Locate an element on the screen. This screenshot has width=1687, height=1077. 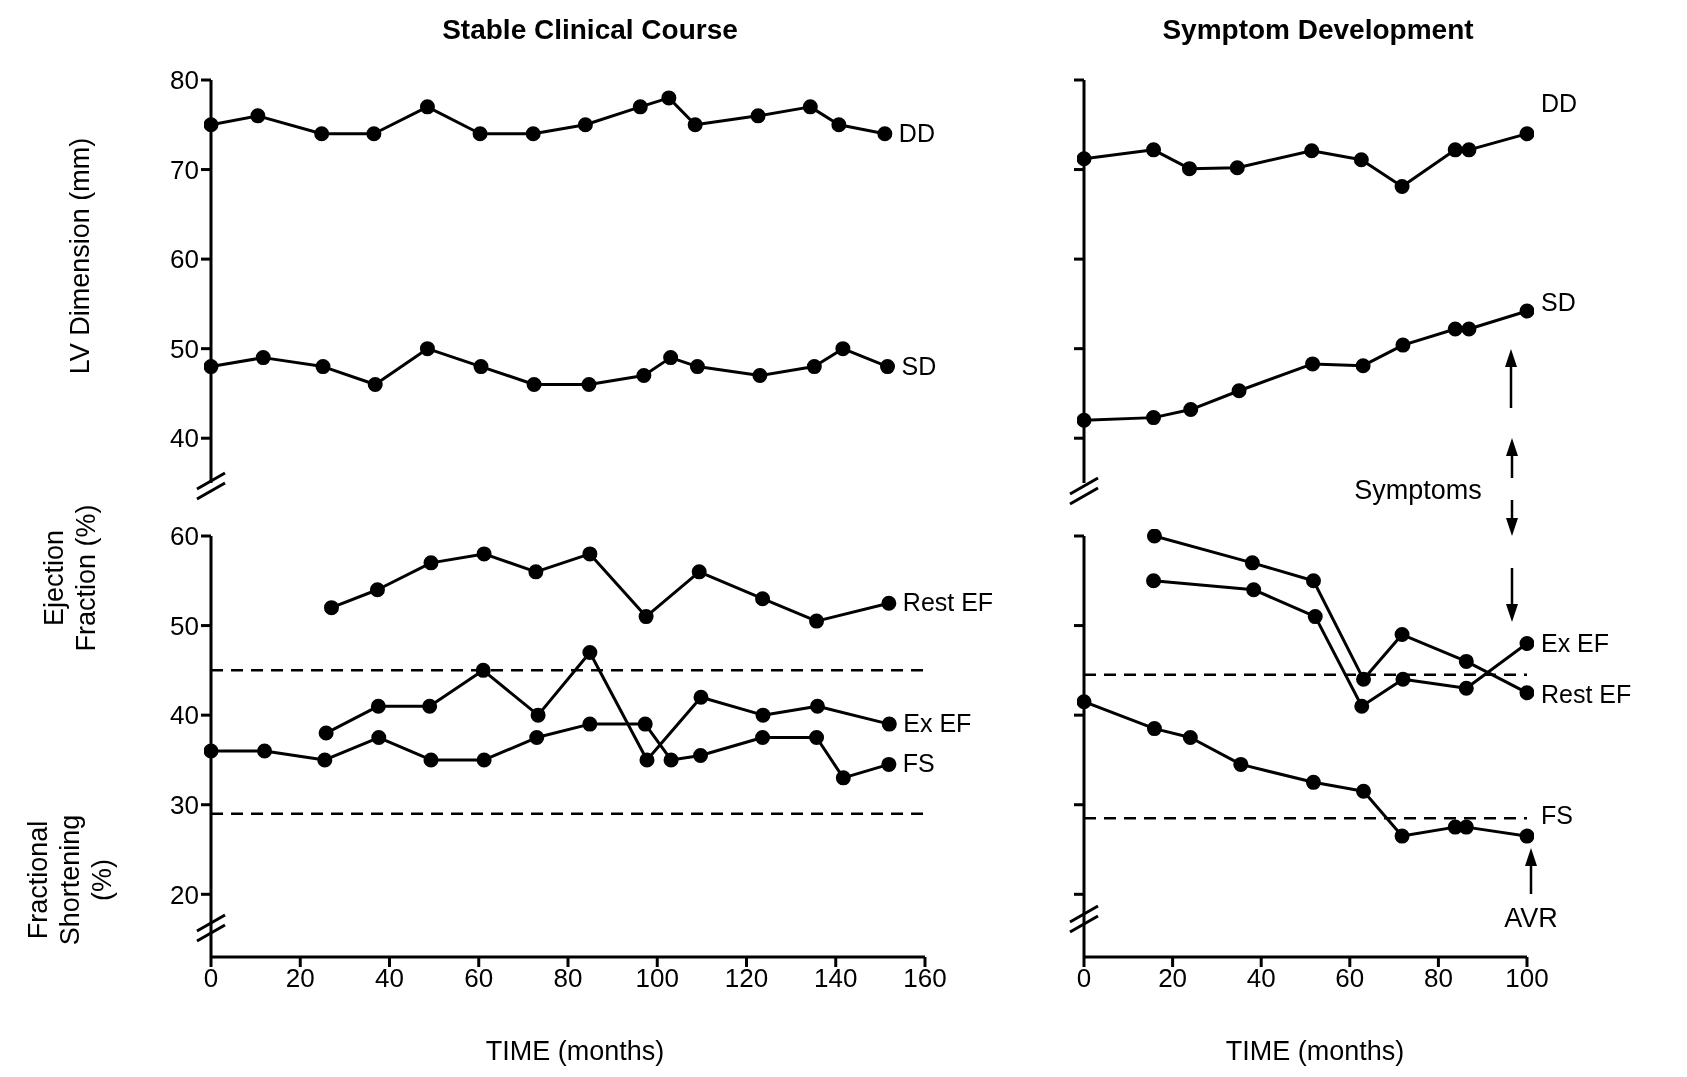
x-tick-label: 120 is located at coordinates (746, 978).